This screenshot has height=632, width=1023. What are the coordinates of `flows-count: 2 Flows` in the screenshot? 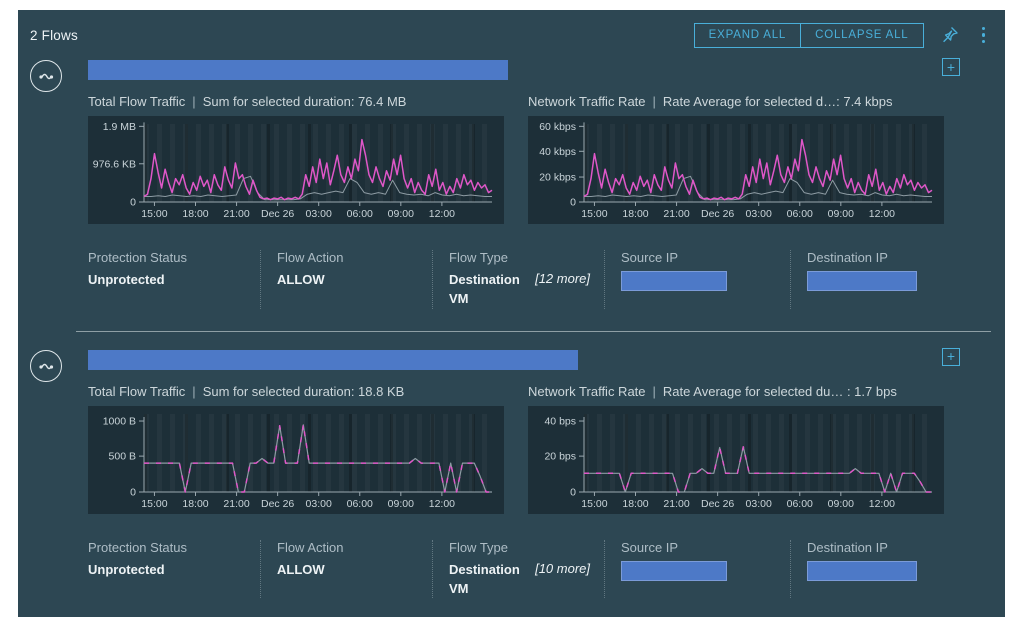 It's located at (54, 35).